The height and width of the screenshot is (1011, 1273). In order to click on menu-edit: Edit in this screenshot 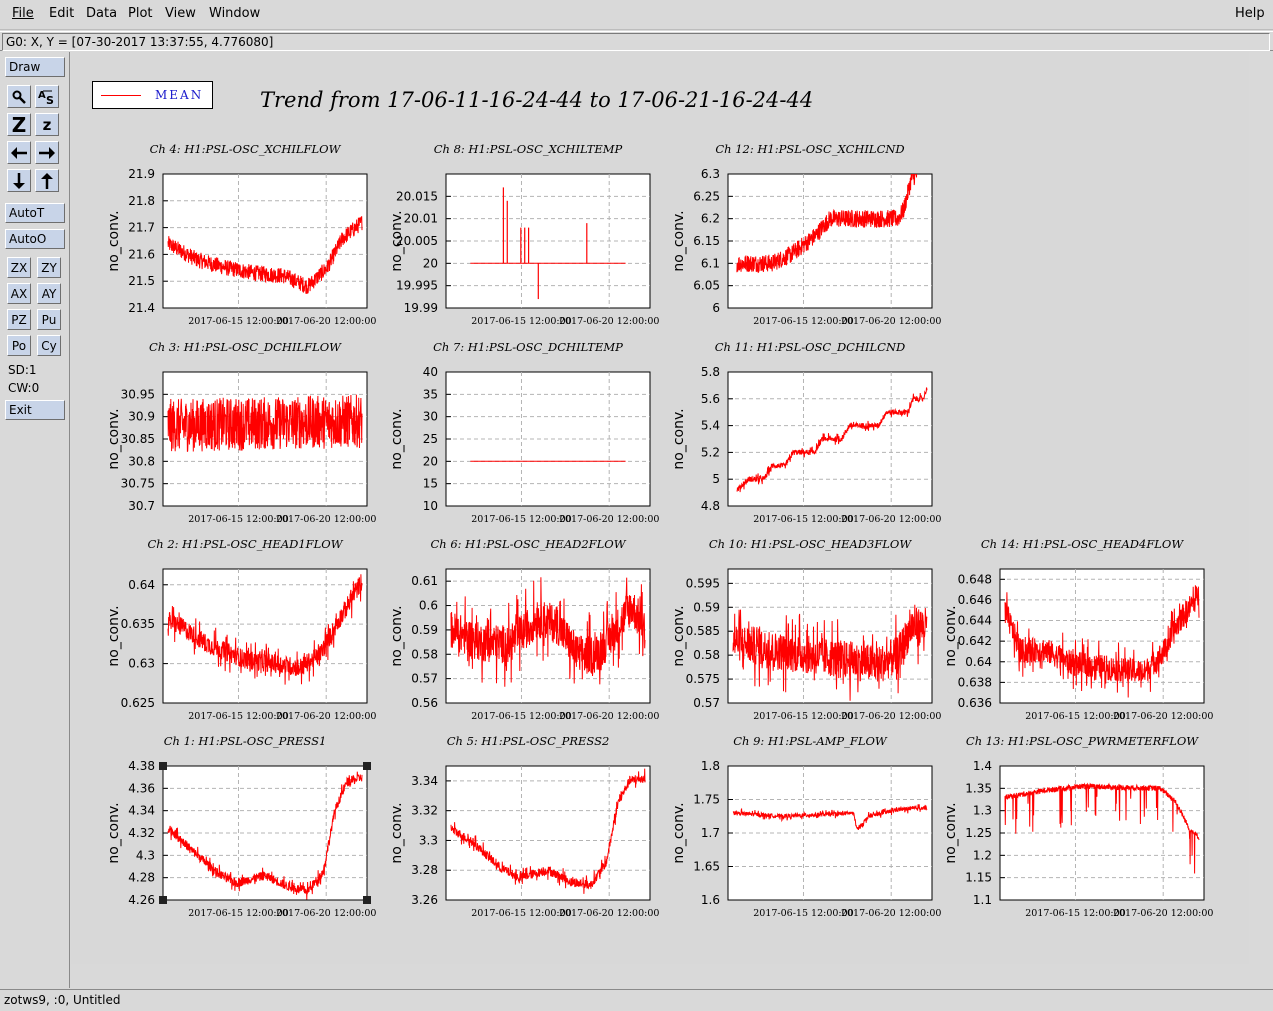, I will do `click(61, 13)`.